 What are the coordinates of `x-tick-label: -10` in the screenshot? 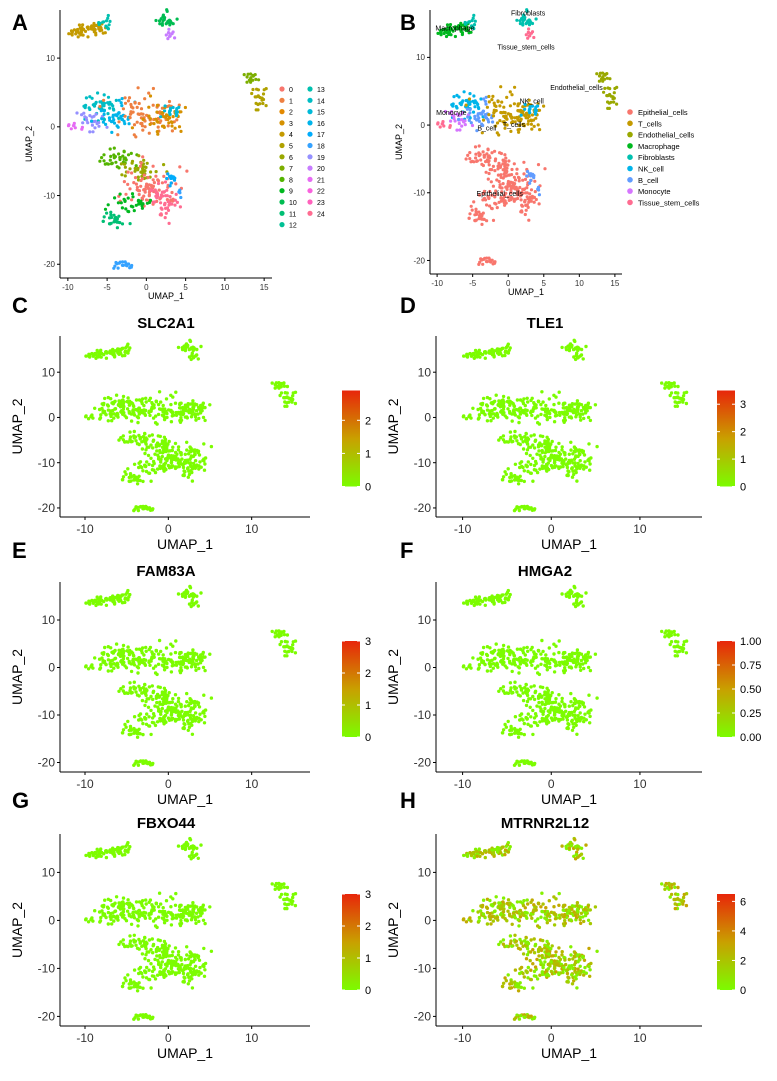 It's located at (463, 529).